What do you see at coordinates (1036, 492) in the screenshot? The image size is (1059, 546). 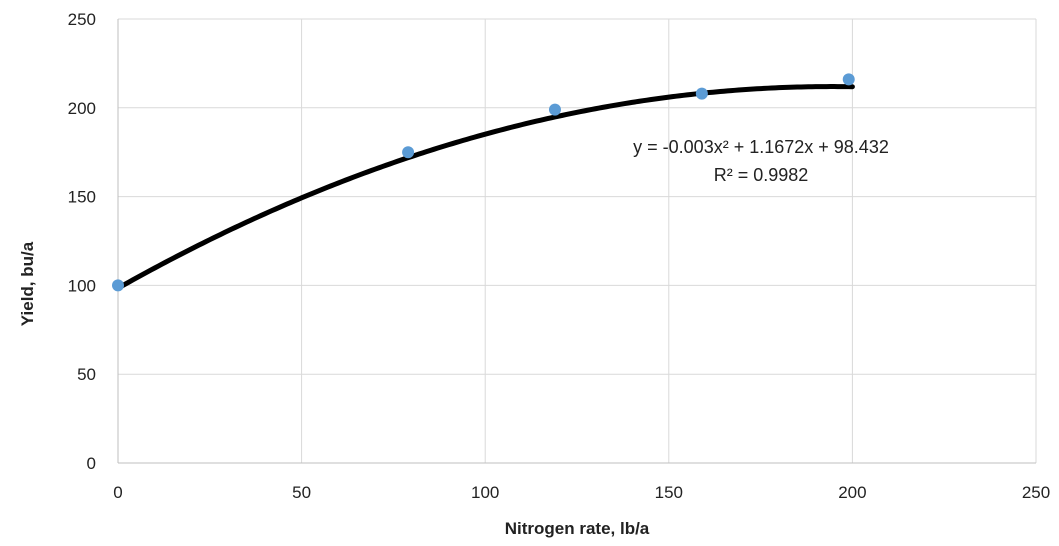 I see `x-tick-label: 250` at bounding box center [1036, 492].